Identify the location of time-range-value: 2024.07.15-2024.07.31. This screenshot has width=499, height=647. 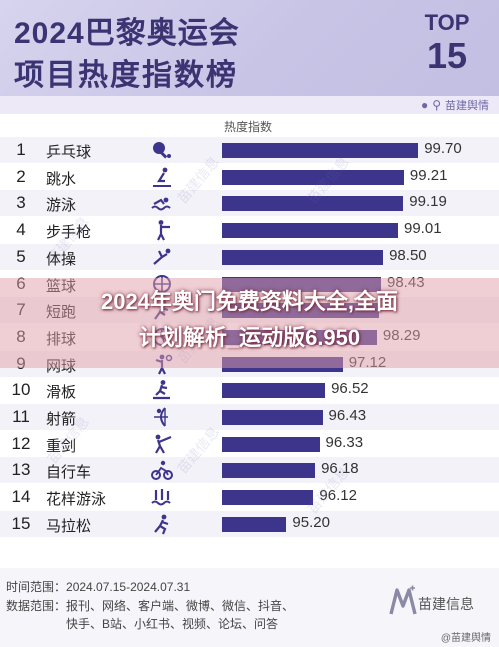
(128, 587).